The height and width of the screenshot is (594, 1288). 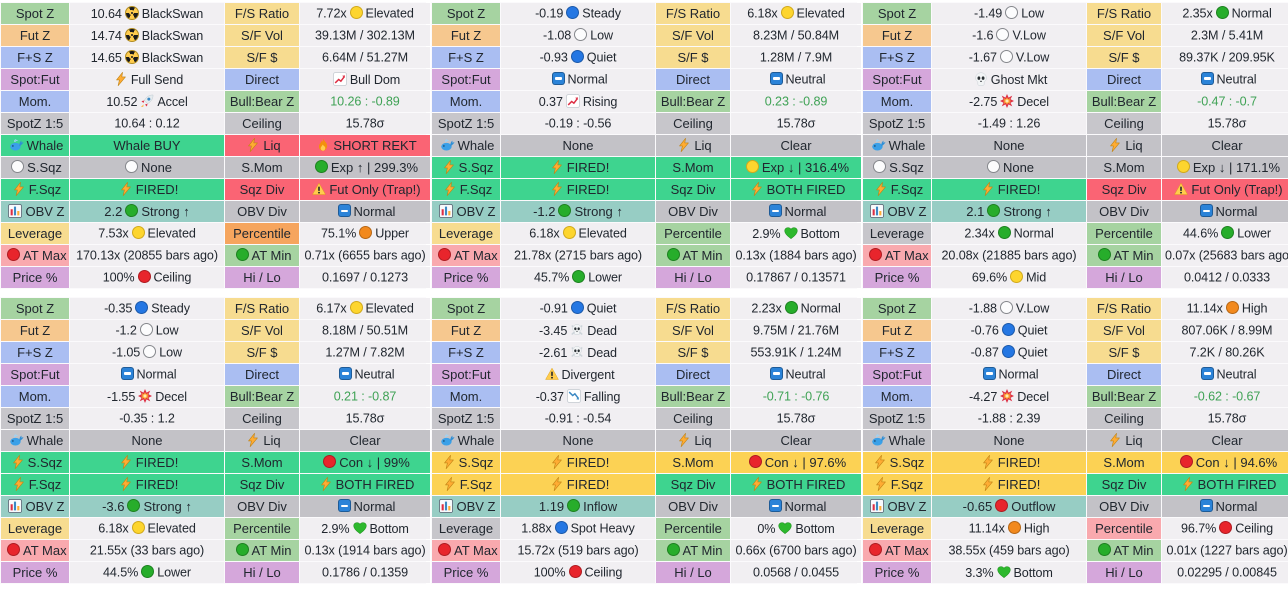 I want to click on metric-row: Spot Z -1.49 Low F/S Ratio 2.35x Normal, so click(x=1075, y=13).